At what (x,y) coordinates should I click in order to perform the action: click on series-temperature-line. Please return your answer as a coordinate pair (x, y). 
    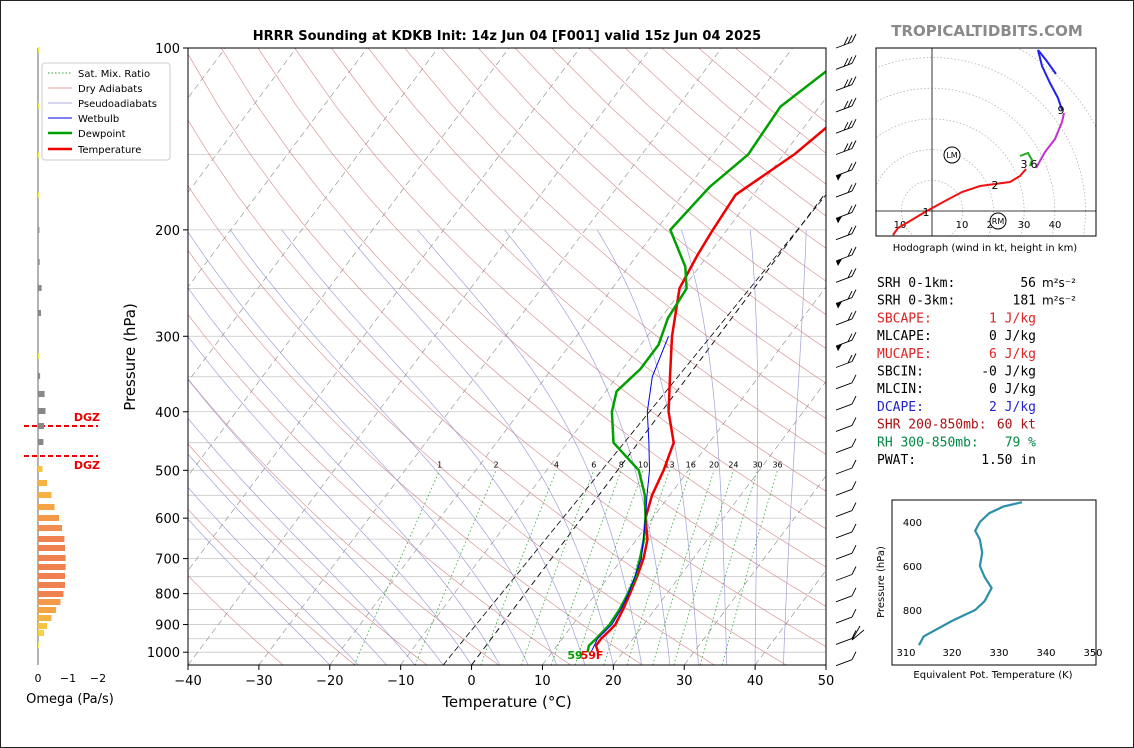
    Looking at the image, I should click on (710, 389).